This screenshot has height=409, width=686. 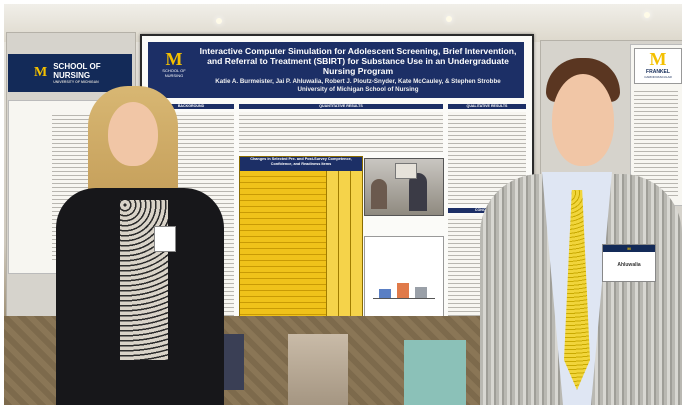 What do you see at coordinates (487, 106) in the screenshot?
I see `section-header-qualitative: QUALITATIVE RESULTS` at bounding box center [487, 106].